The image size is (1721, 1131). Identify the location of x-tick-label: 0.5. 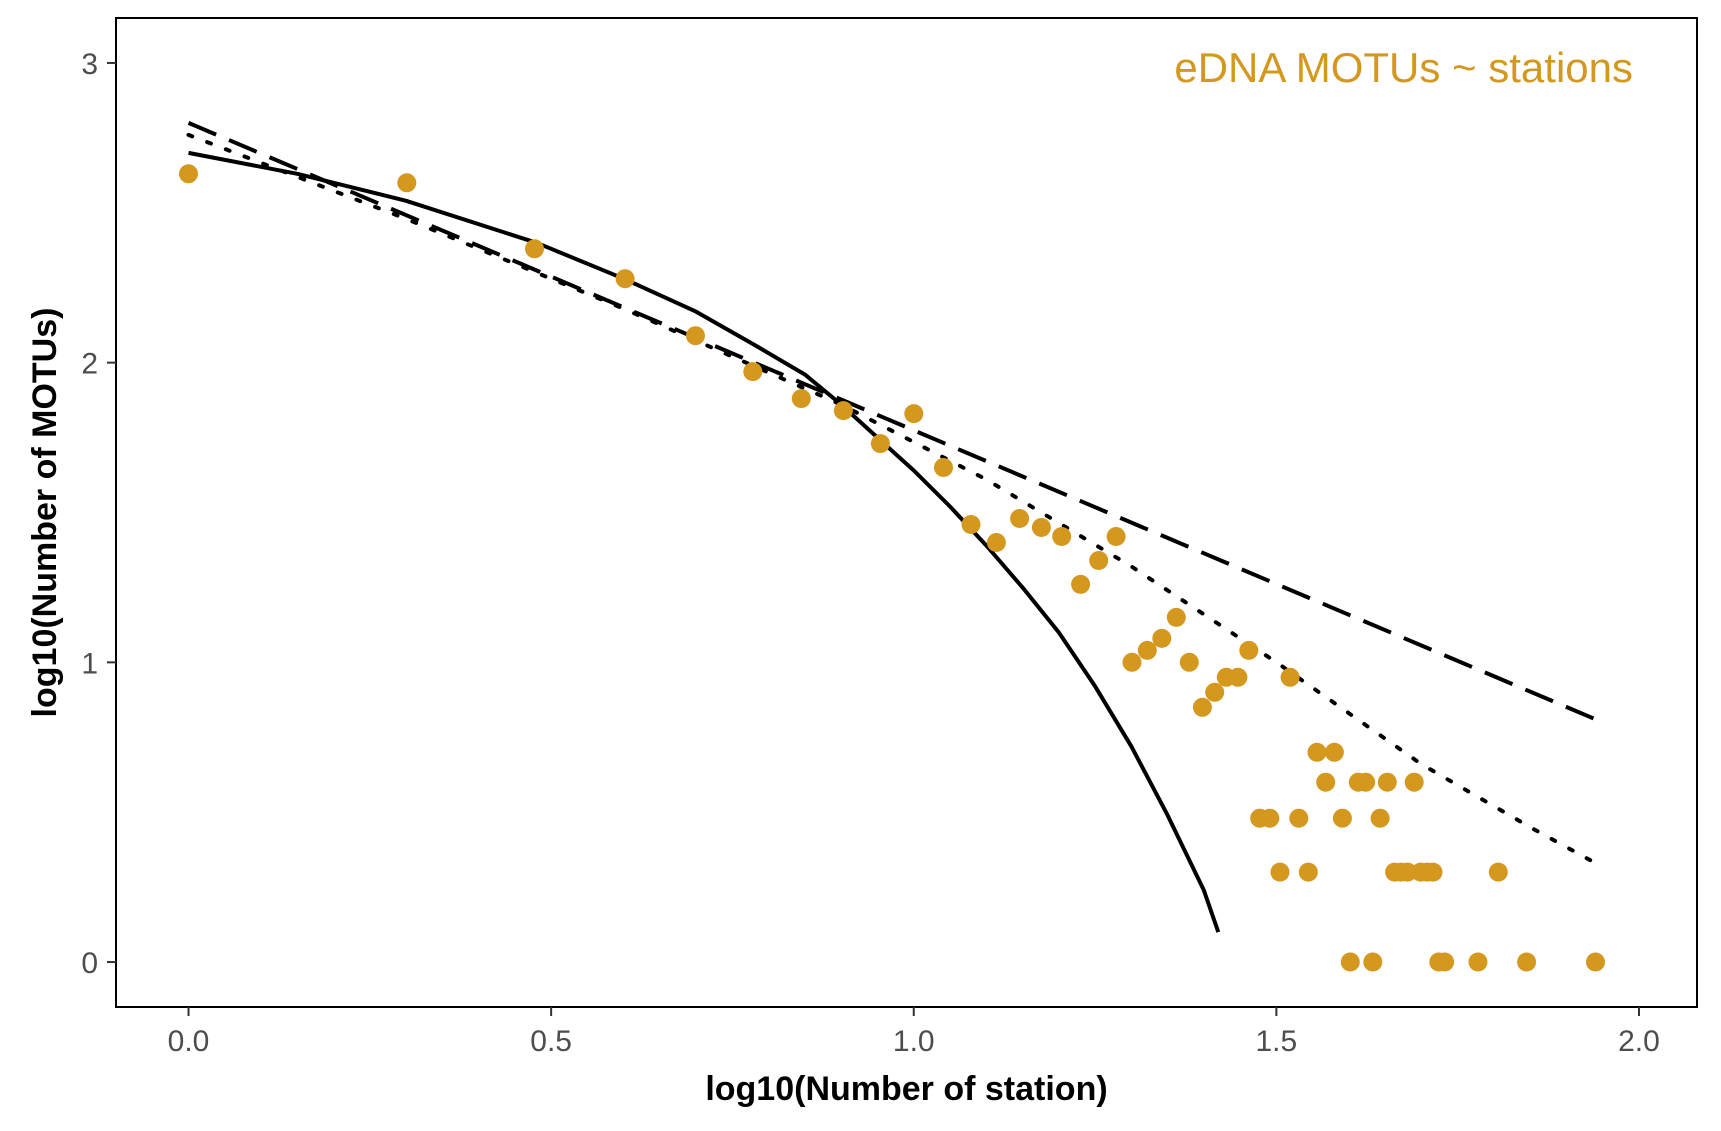
(551, 1041).